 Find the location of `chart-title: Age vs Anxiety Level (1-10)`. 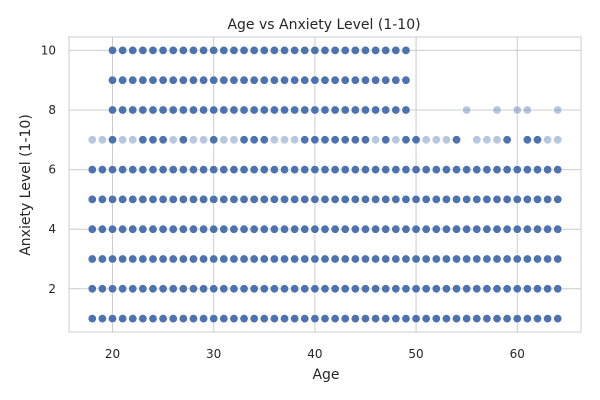

chart-title: Age vs Anxiety Level (1-10) is located at coordinates (323, 25).